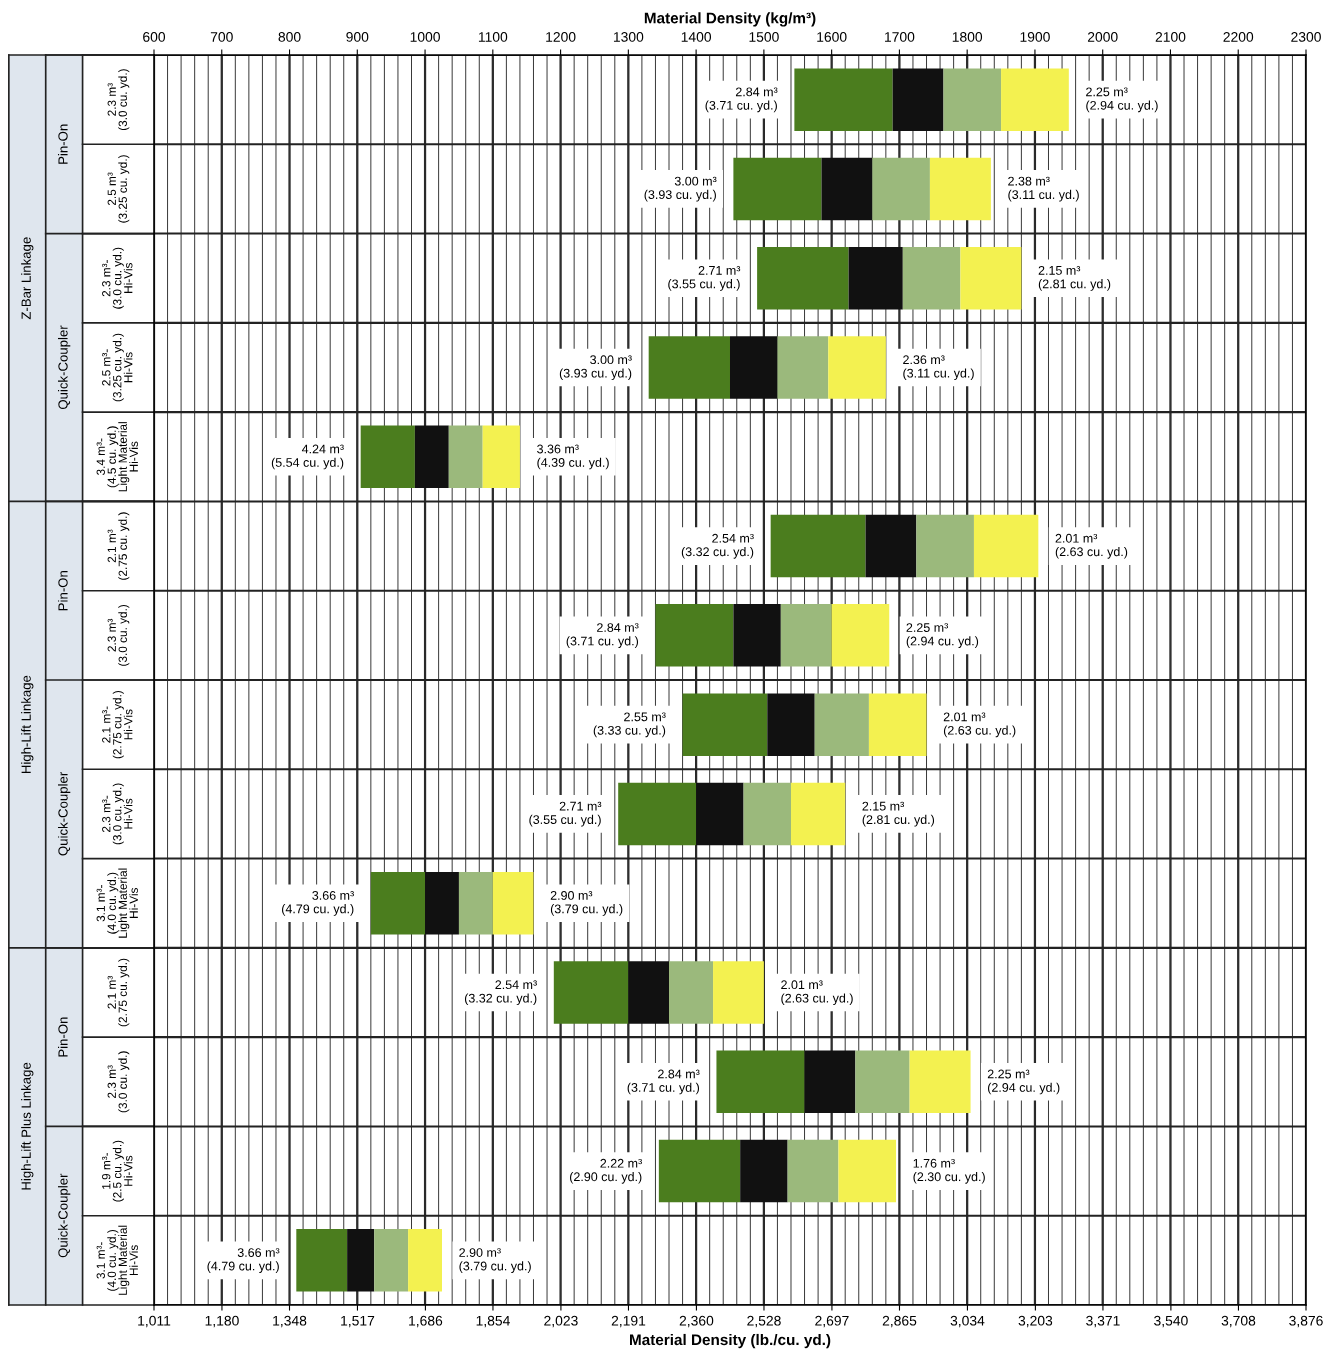 The height and width of the screenshot is (1363, 1335). I want to click on x-tick-label: 800, so click(289, 37).